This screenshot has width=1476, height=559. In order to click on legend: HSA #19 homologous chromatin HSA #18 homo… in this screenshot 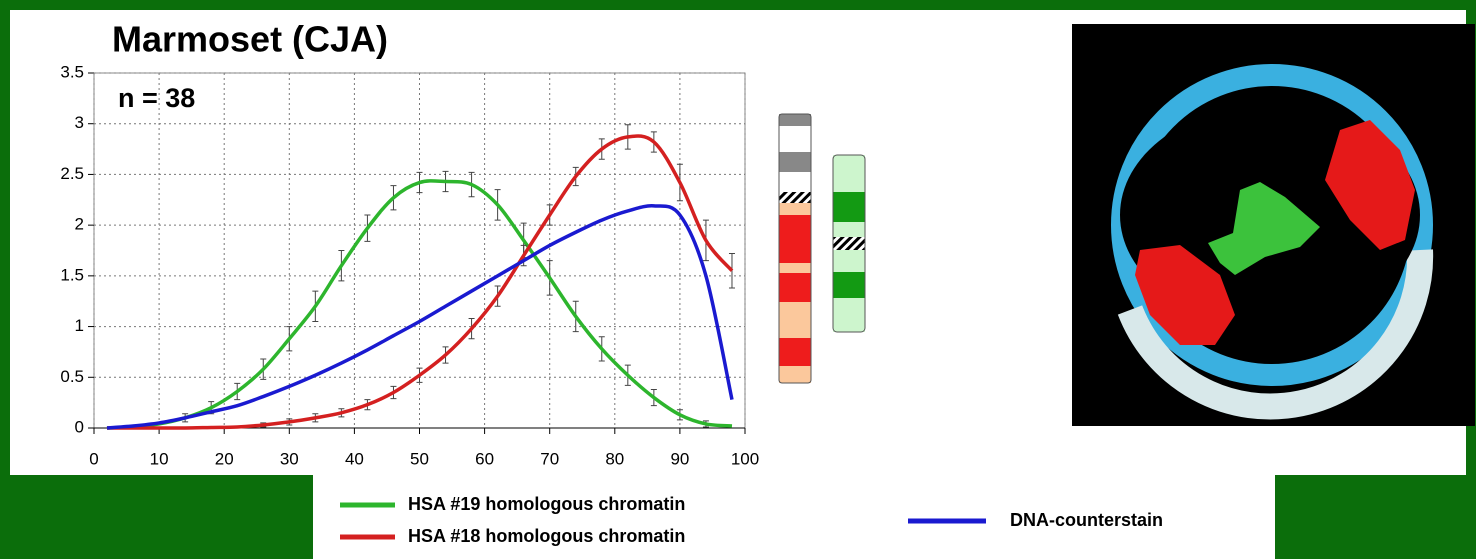, I will do `click(751, 520)`.